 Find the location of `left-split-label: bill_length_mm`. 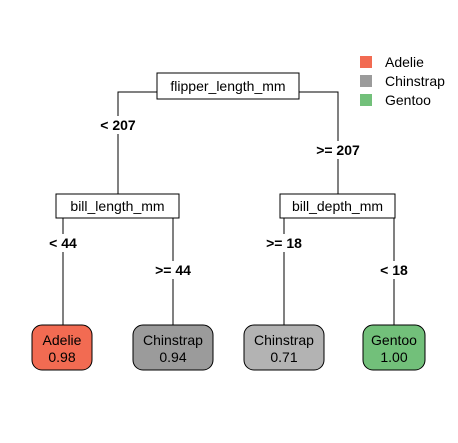

left-split-label: bill_length_mm is located at coordinates (117, 206).